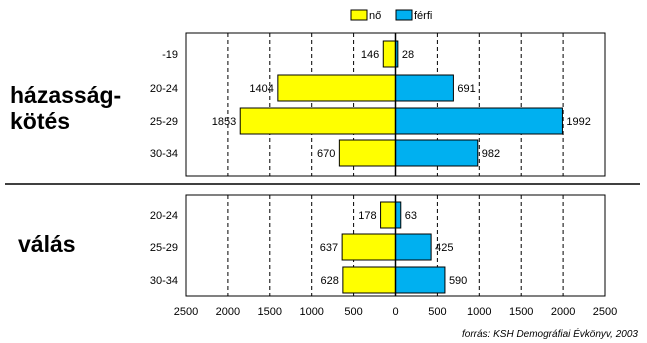 The height and width of the screenshot is (343, 647). What do you see at coordinates (261, 89) in the screenshot?
I see `value-label-no: 1404` at bounding box center [261, 89].